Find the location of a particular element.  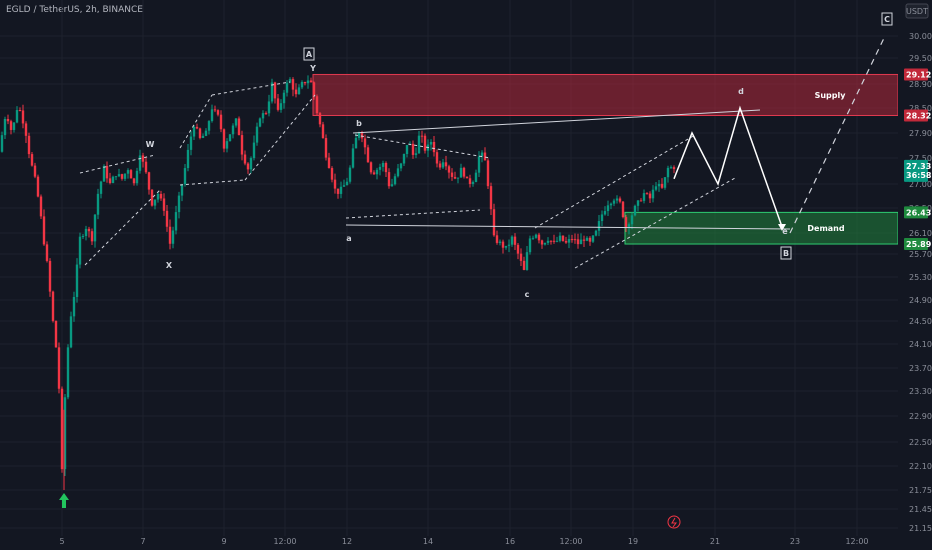

chart-title: EGLD / TetherUS, 2h, BINANCE is located at coordinates (74, 10).